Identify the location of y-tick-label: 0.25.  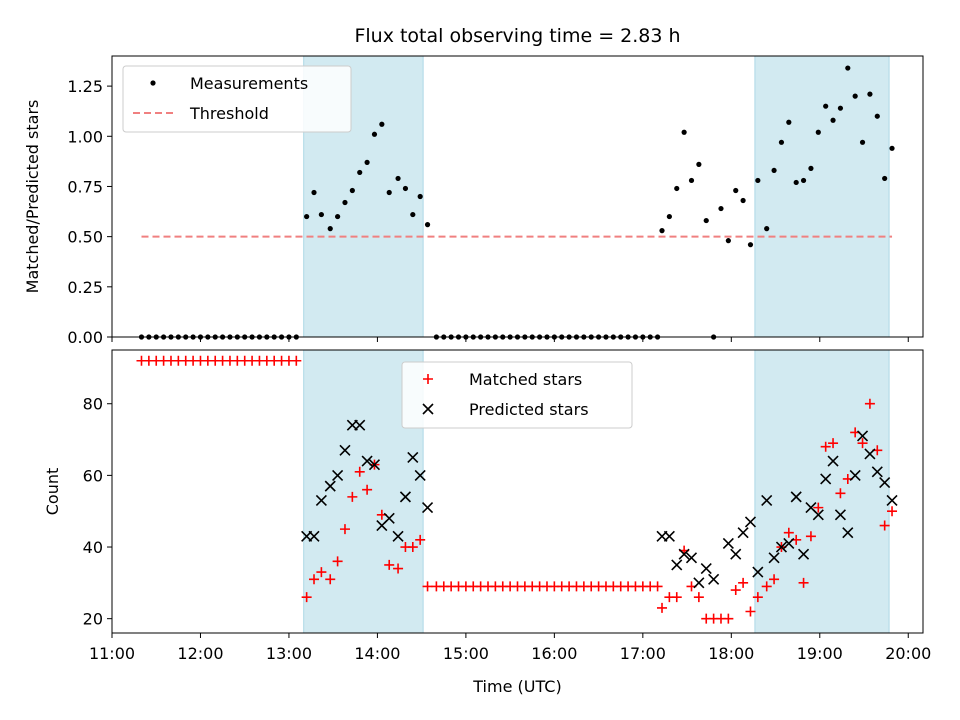
(85, 287).